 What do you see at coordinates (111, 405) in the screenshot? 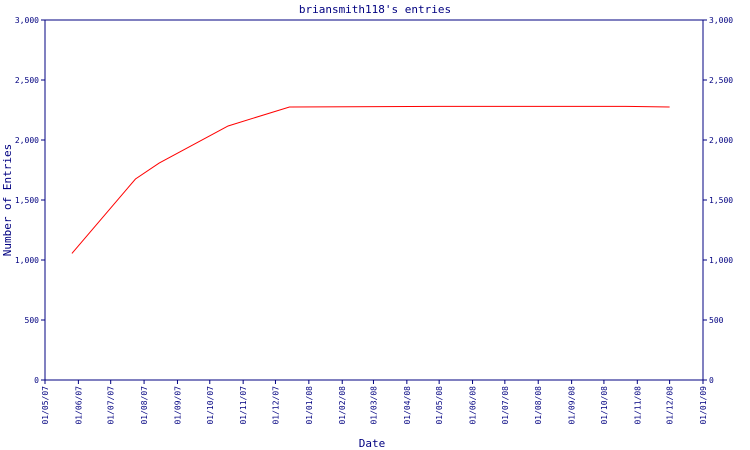
I see `x-tick-label: 01/07/07` at bounding box center [111, 405].